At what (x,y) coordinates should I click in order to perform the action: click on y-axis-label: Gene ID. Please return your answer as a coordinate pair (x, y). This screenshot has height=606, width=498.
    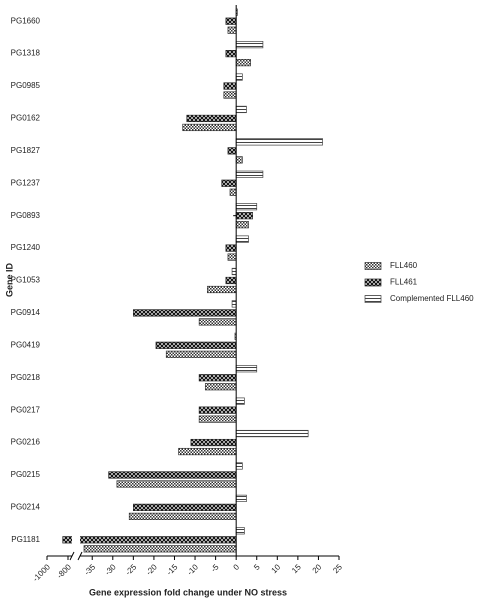
    Looking at the image, I should click on (9, 279).